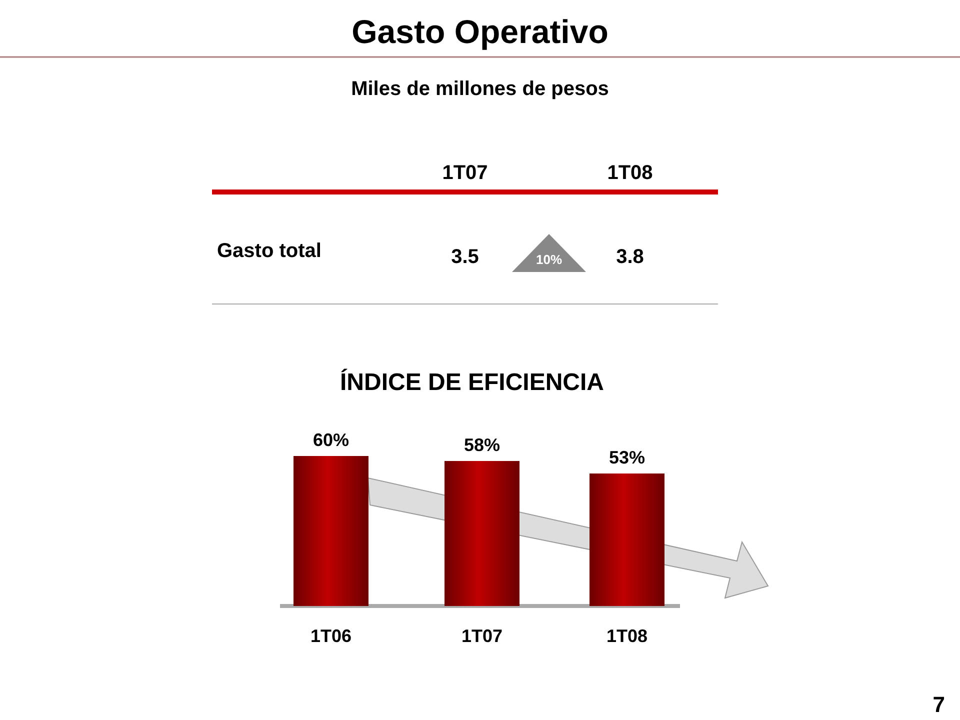 The height and width of the screenshot is (720, 960). Describe the element at coordinates (627, 458) in the screenshot. I see `data-label: 53%` at that location.